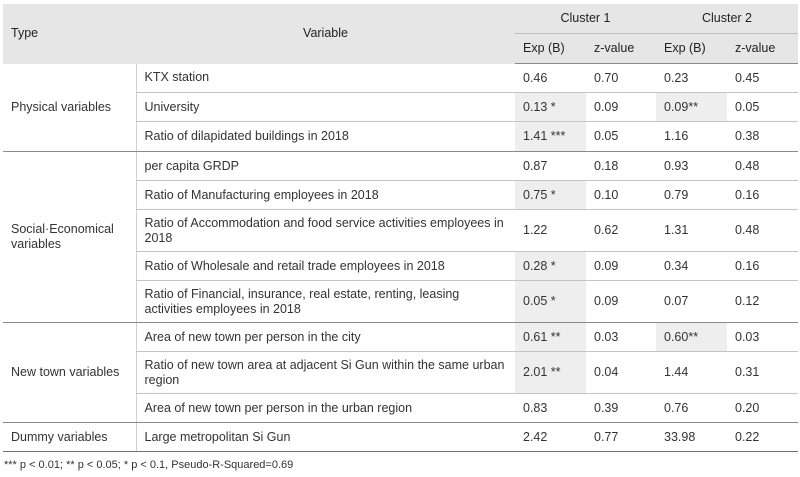 This screenshot has width=800, height=477. I want to click on cluster-2-exp-value: 0.93, so click(691, 166).